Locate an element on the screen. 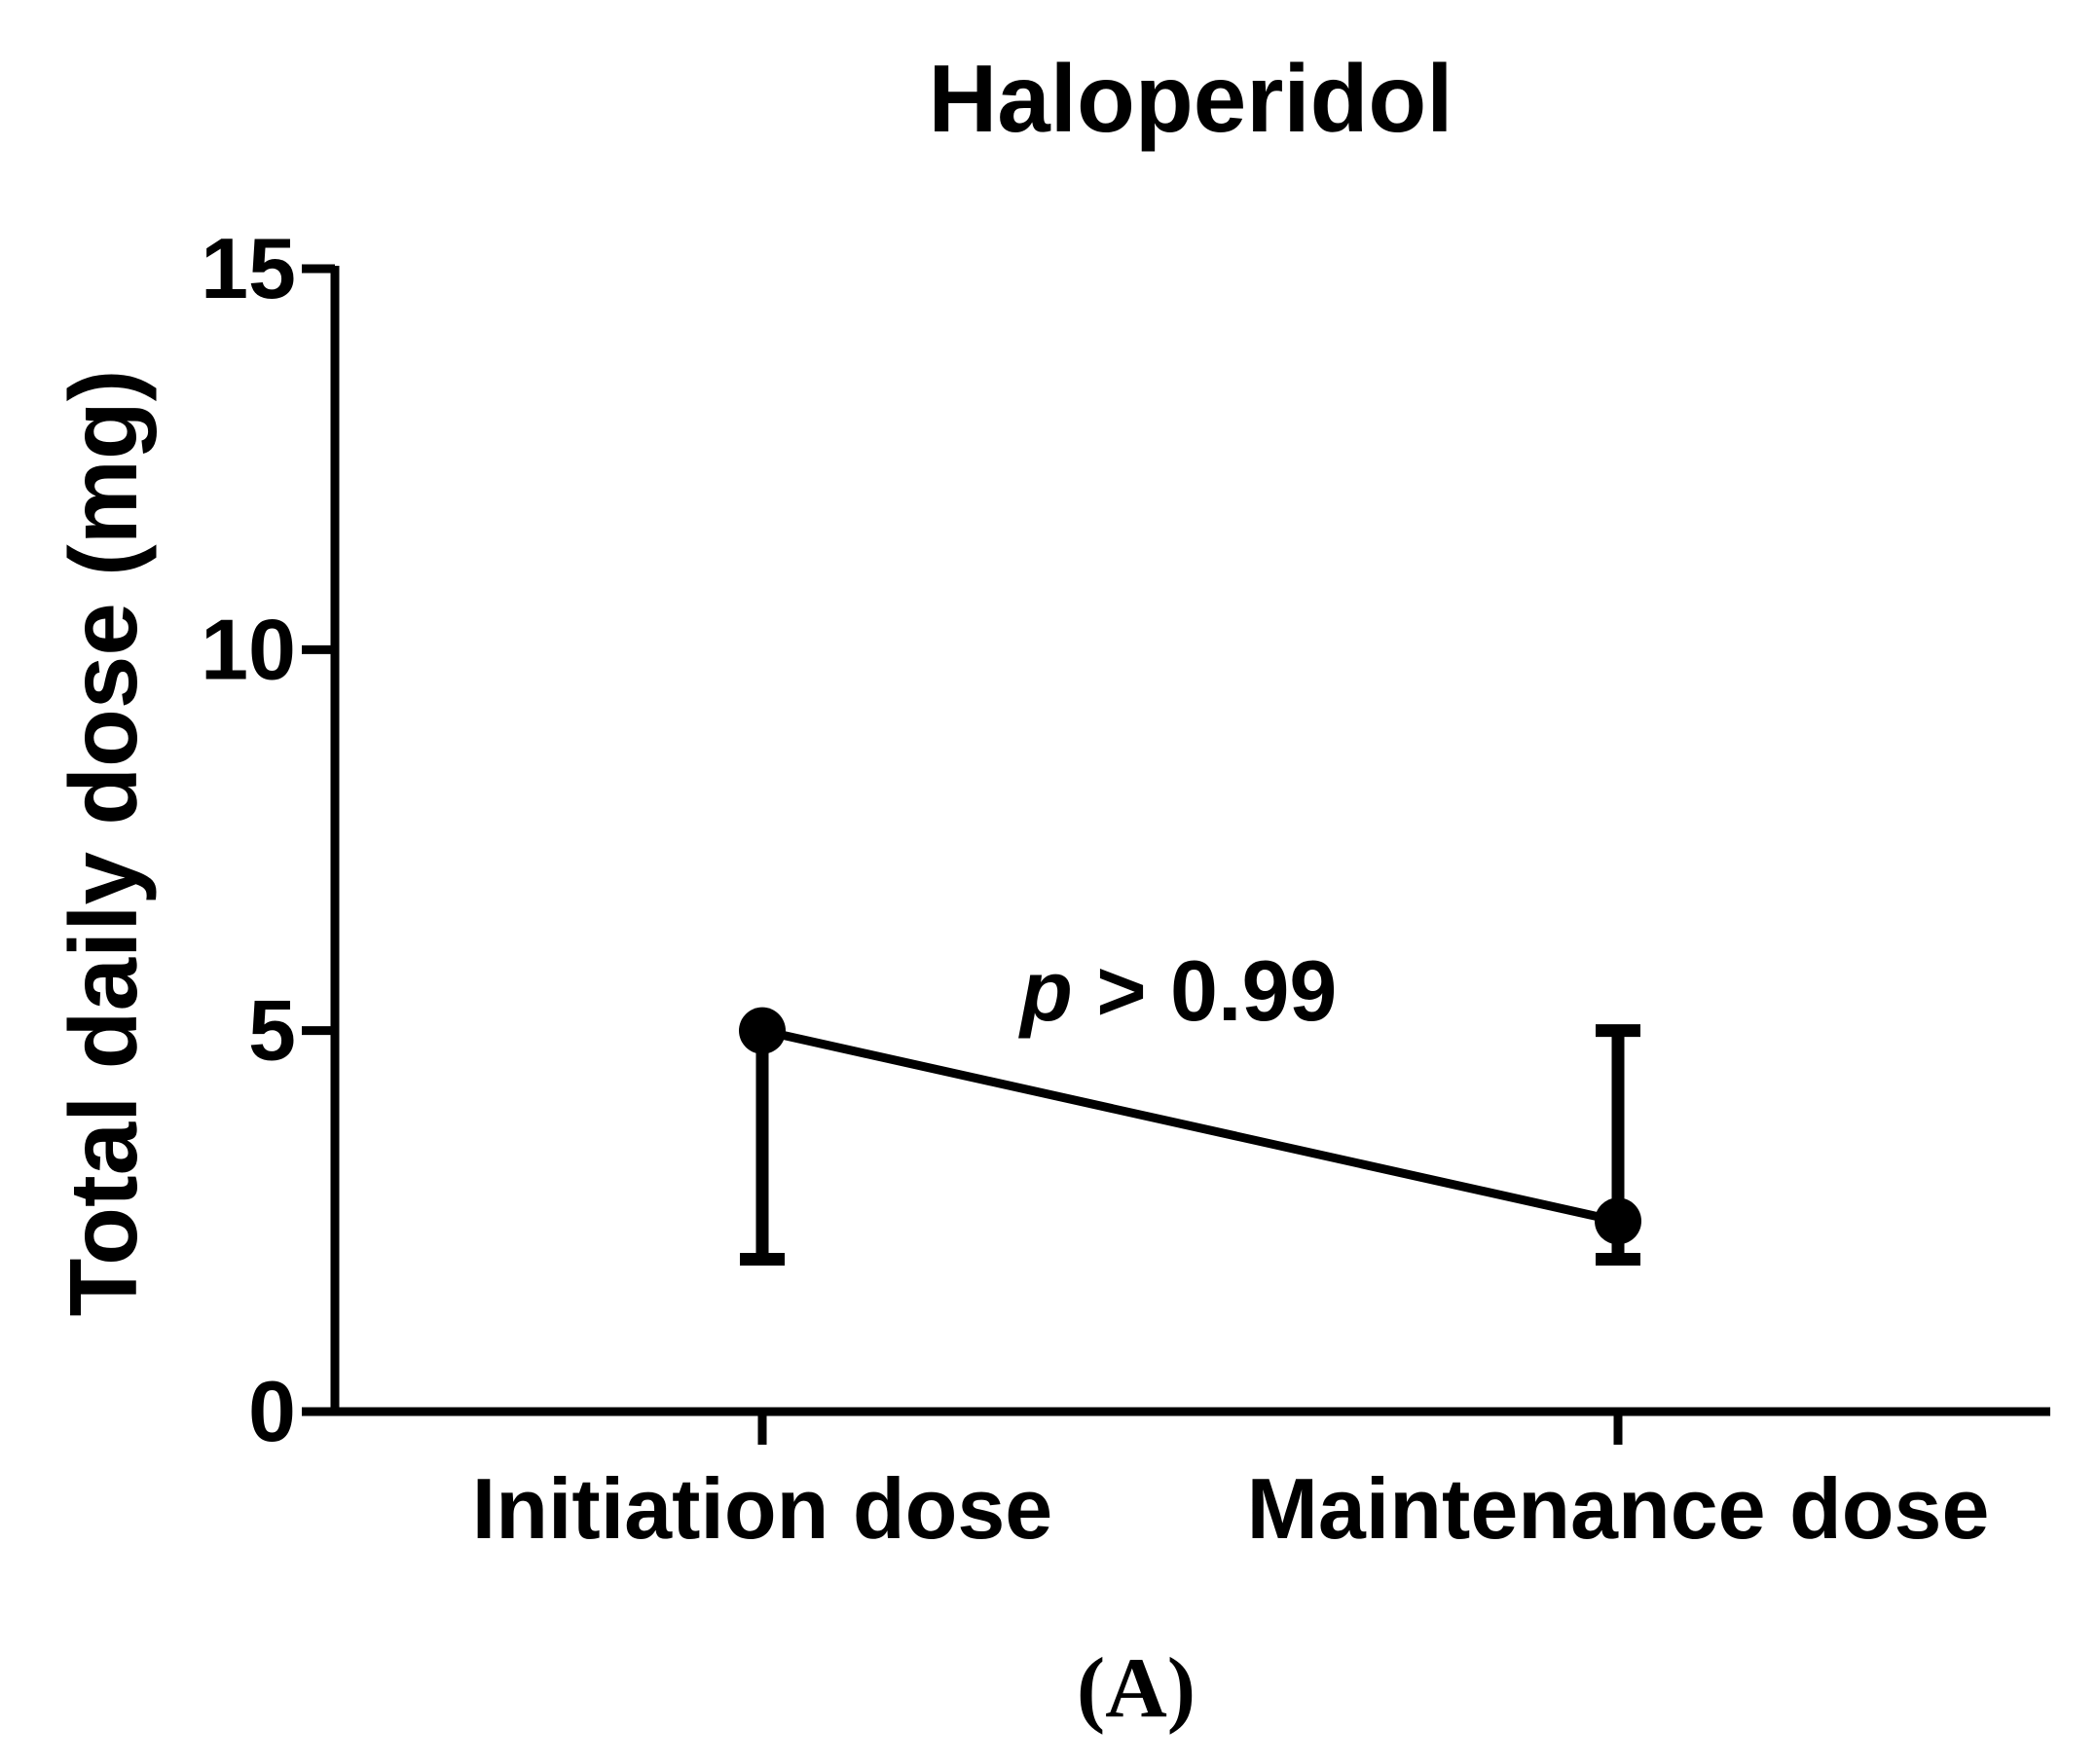  x-ticks: Initiation dose Maintenance dose is located at coordinates (1231, 1484).